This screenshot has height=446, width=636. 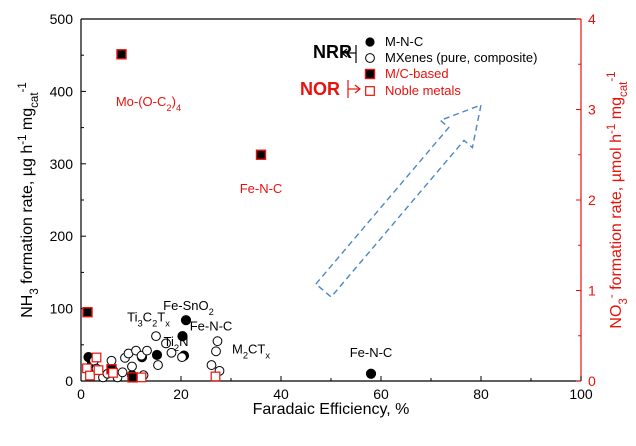 I want to click on x-tick-label: 60, so click(x=381, y=394).